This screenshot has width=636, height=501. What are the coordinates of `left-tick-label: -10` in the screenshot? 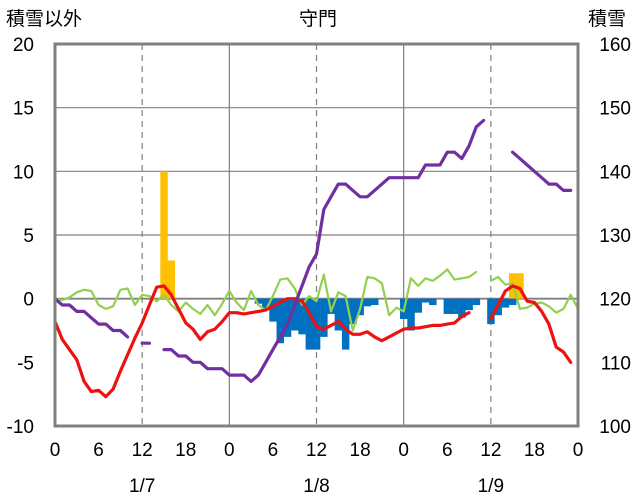 It's located at (20, 427).